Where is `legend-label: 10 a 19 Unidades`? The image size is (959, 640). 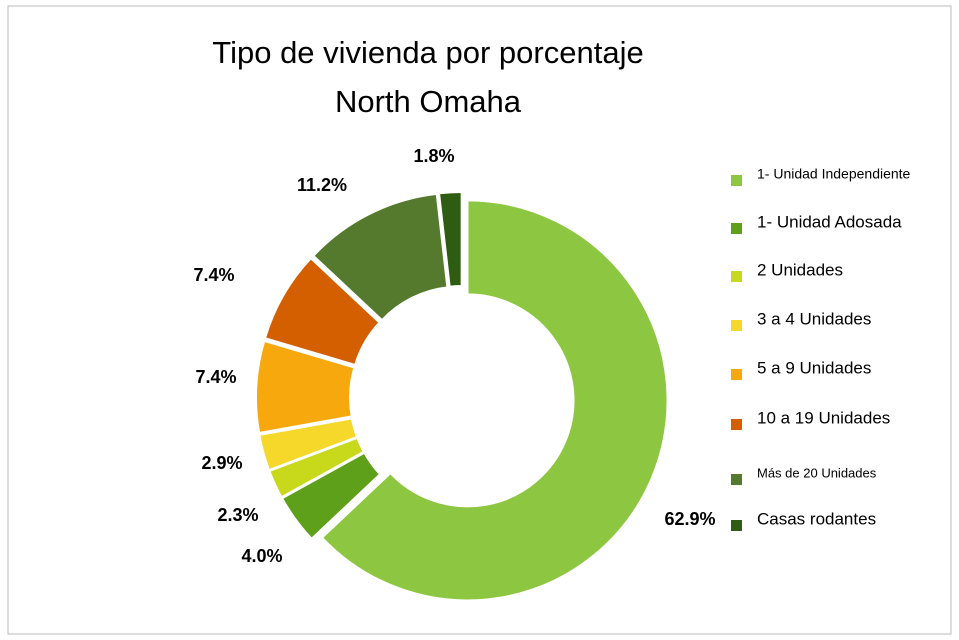
legend-label: 10 a 19 Unidades is located at coordinates (823, 417).